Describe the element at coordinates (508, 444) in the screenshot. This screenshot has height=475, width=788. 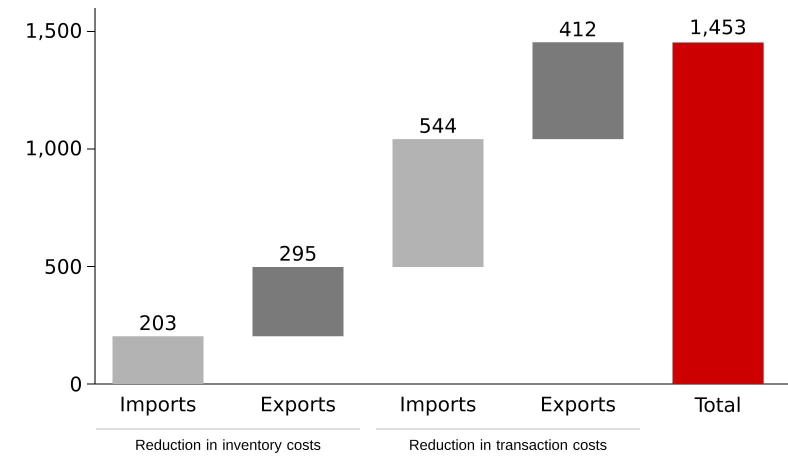
I see `text: Reduction in transaction costs` at that location.